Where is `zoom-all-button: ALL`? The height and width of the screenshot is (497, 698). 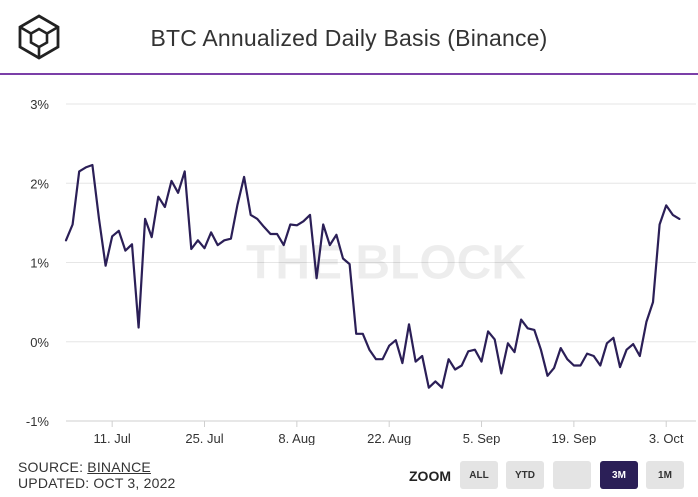 zoom-all-button: ALL is located at coordinates (479, 475).